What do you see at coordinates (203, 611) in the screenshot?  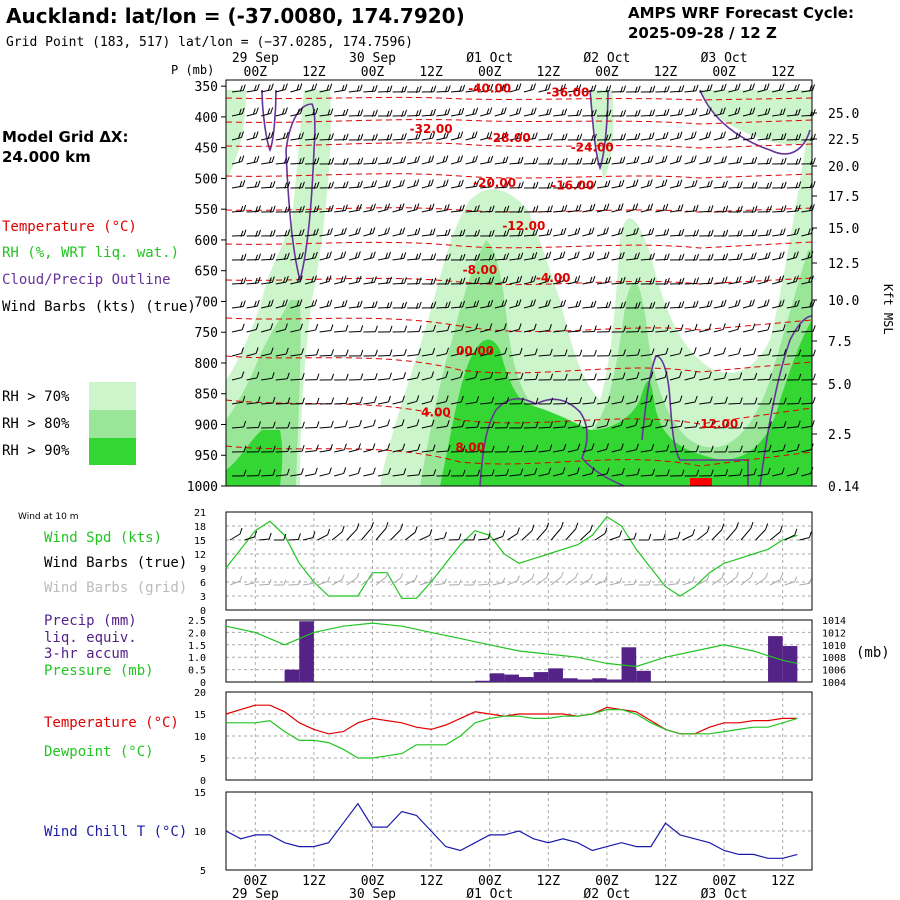 I see `y-tick-label: 0` at bounding box center [203, 611].